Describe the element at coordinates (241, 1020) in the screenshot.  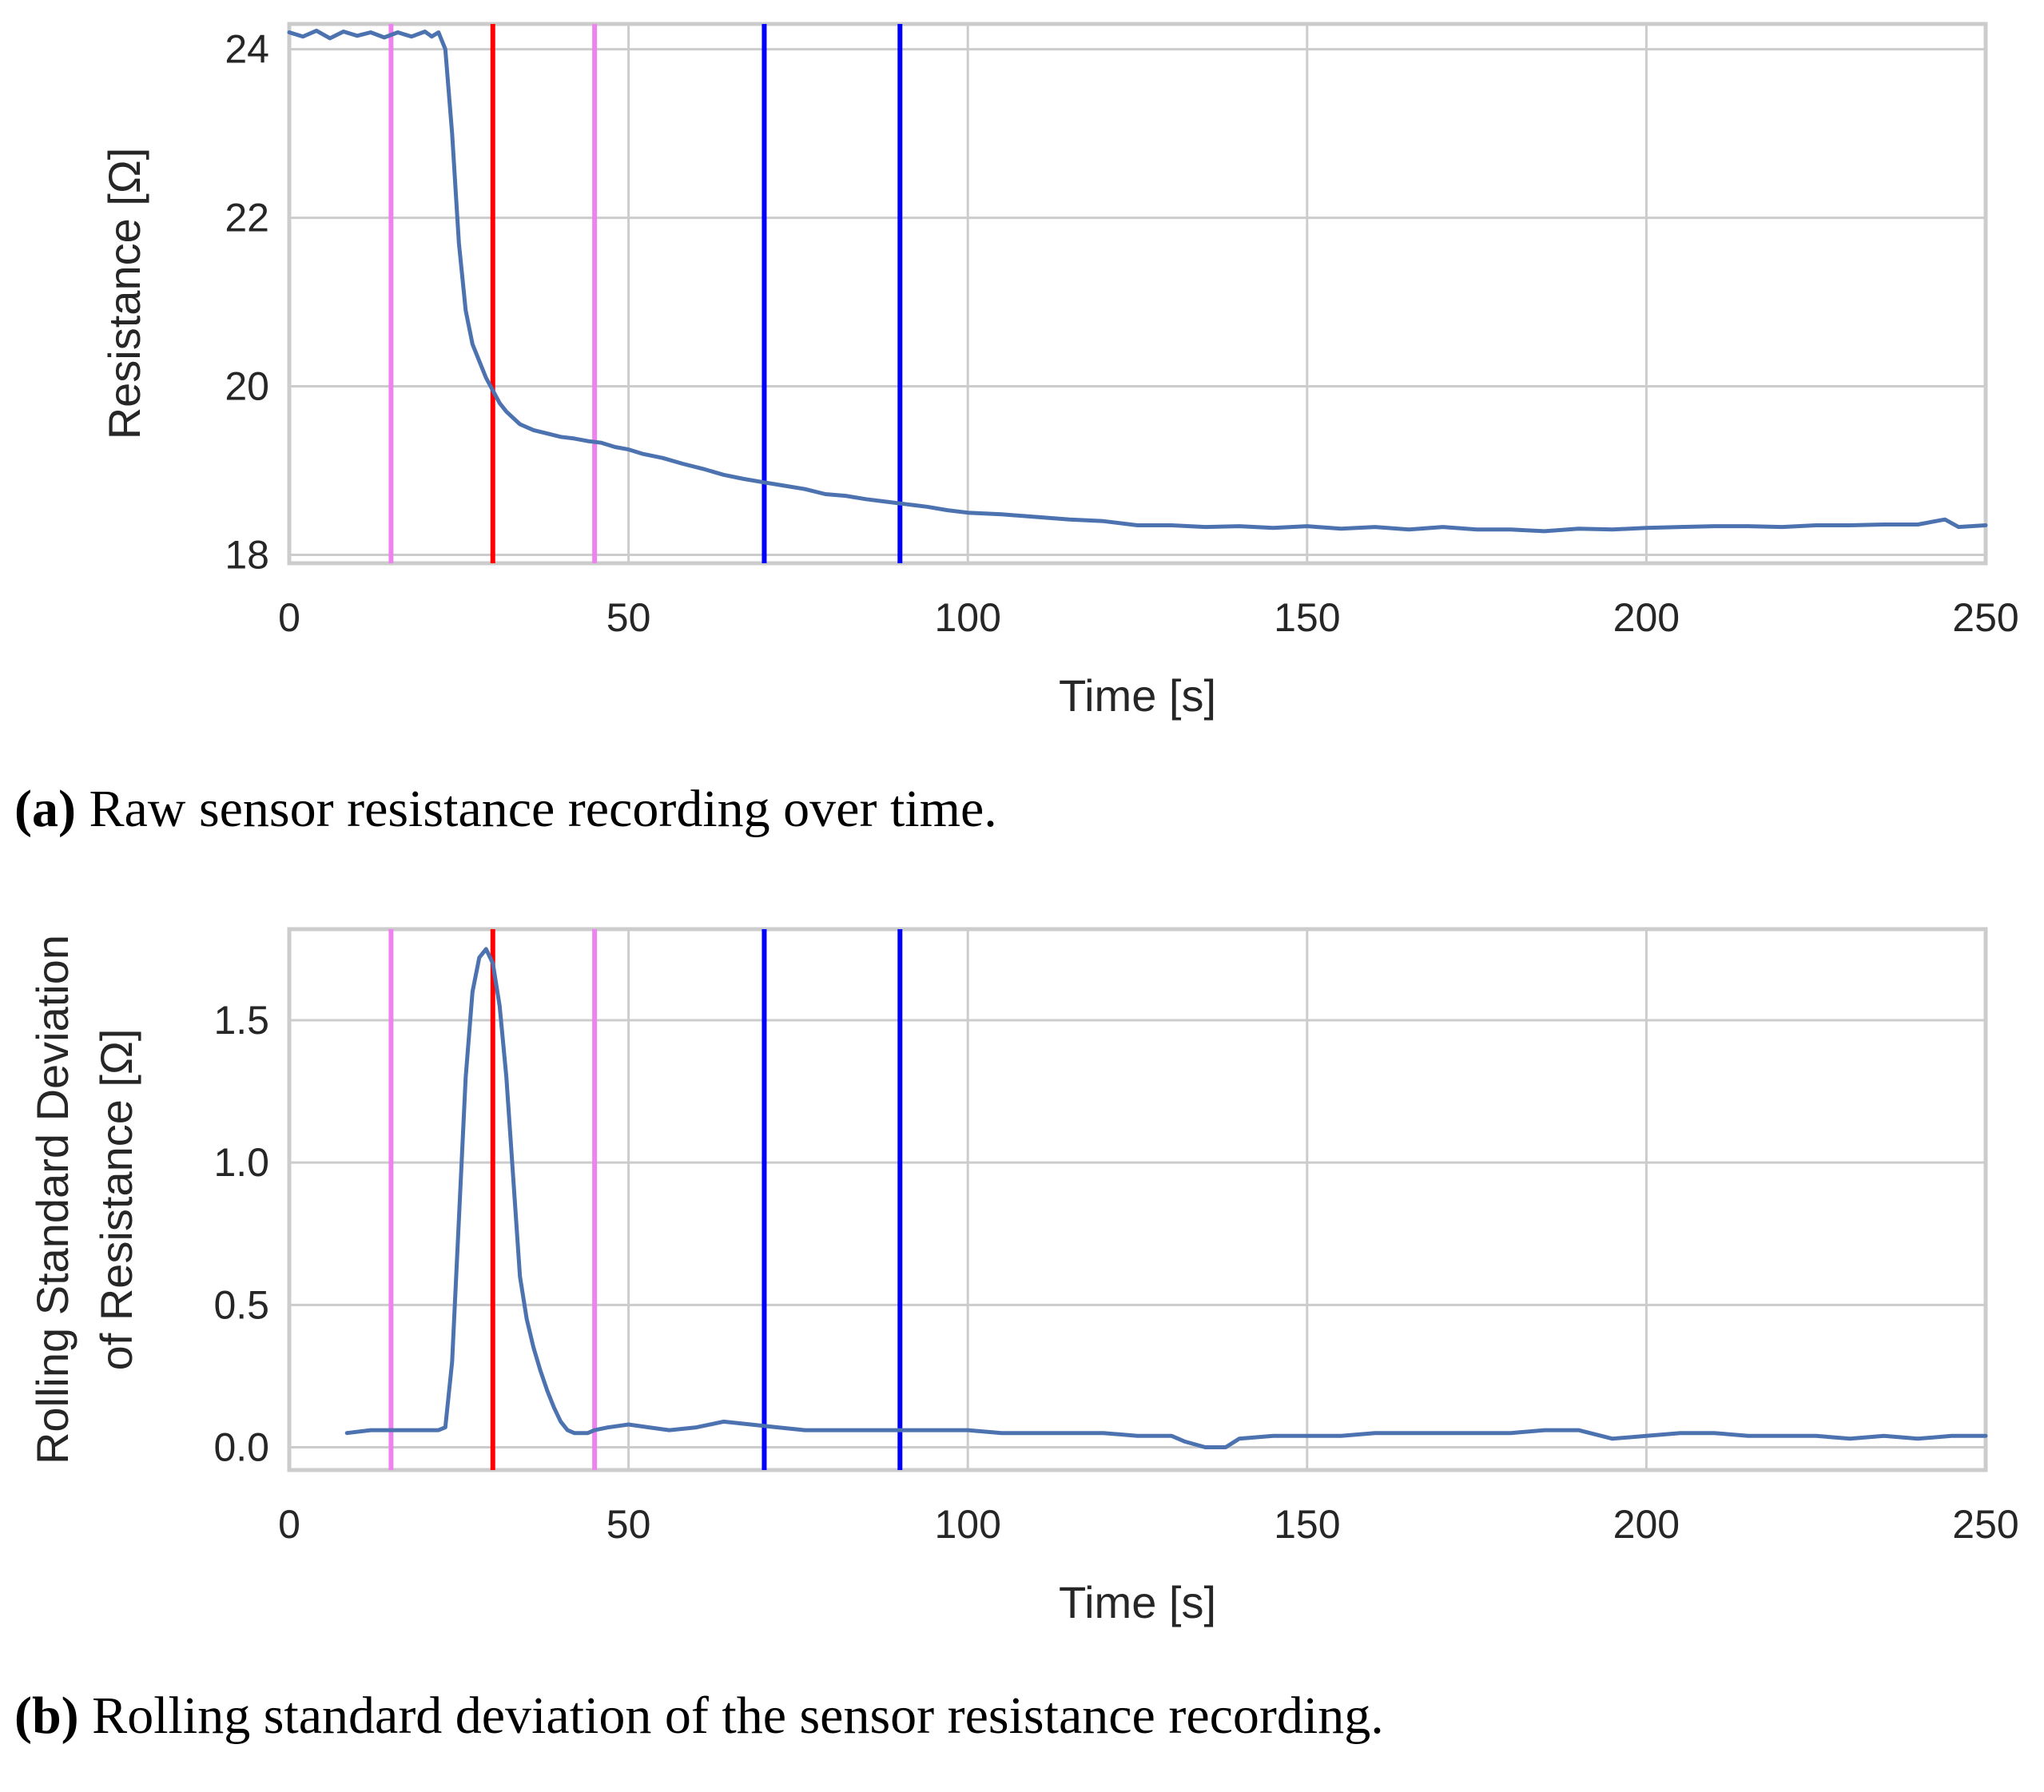
I see `y-tick-label: 1.5` at that location.